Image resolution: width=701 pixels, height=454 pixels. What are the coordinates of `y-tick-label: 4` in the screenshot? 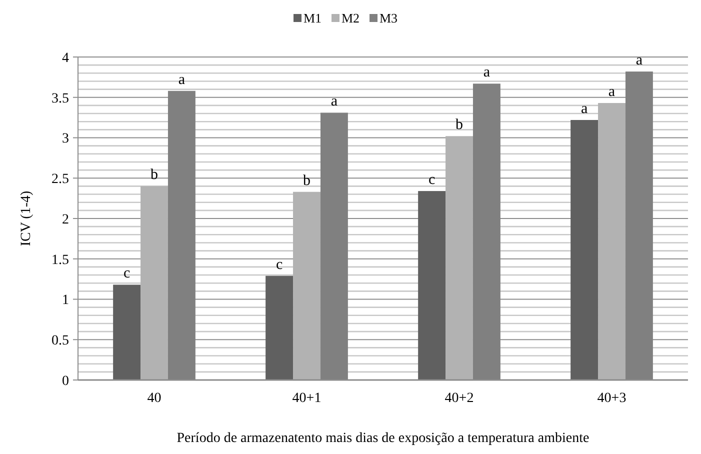 It's located at (65, 58).